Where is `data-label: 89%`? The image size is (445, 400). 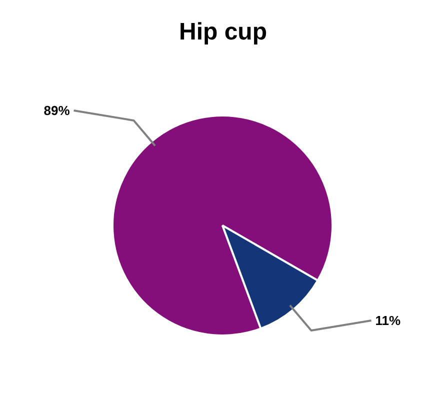
data-label: 89% is located at coordinates (57, 110).